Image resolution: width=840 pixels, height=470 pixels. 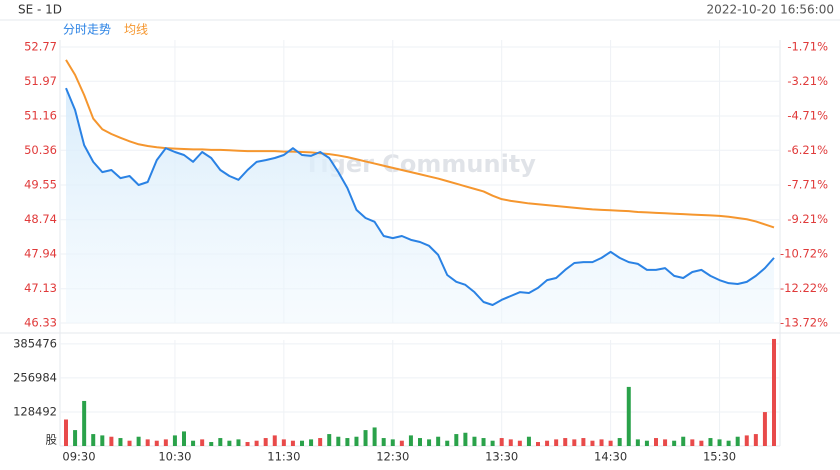 What do you see at coordinates (35, 343) in the screenshot?
I see `volume-tick-label: 385476` at bounding box center [35, 343].